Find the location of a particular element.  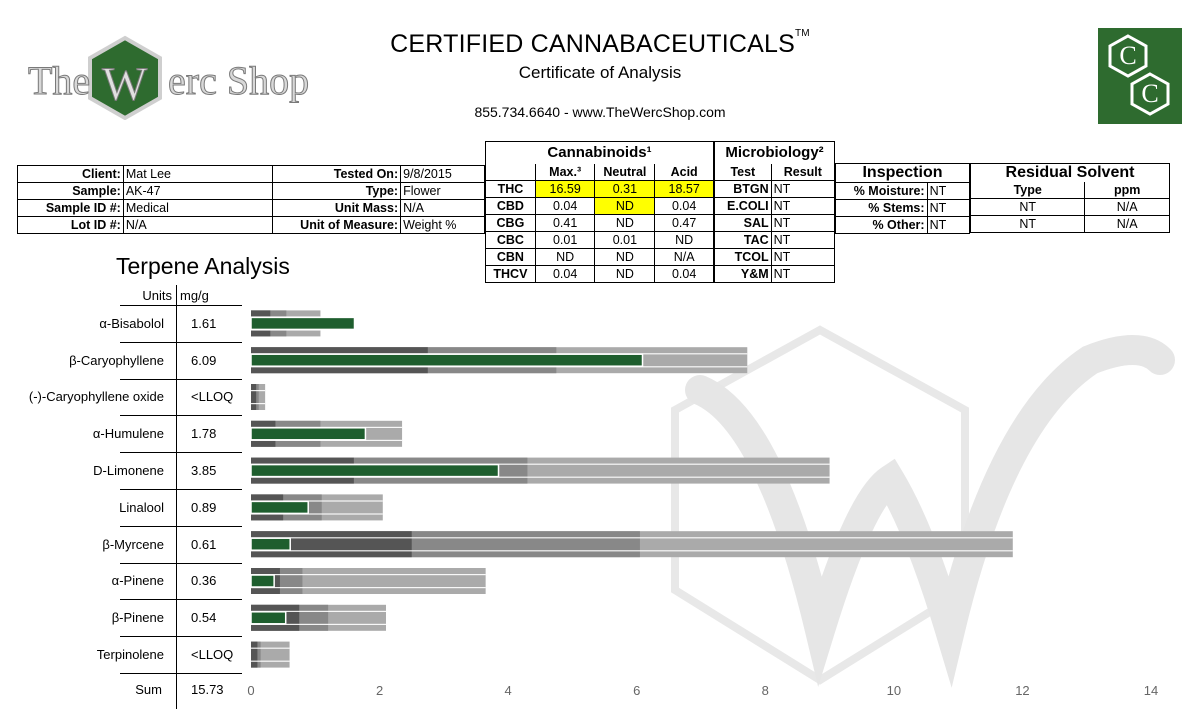

solvent-ppm: N/A is located at coordinates (1127, 224).